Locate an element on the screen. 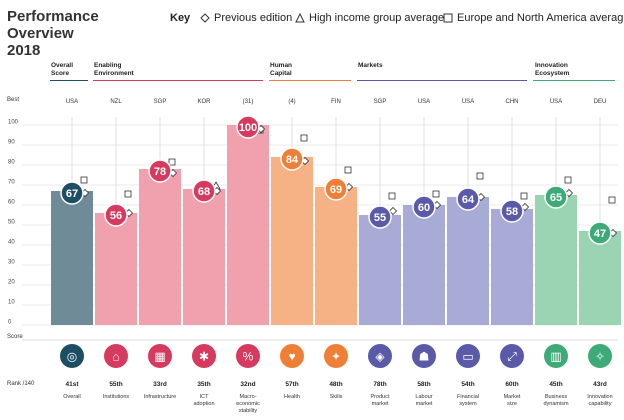  y-tick-label: 20 is located at coordinates (11, 283).